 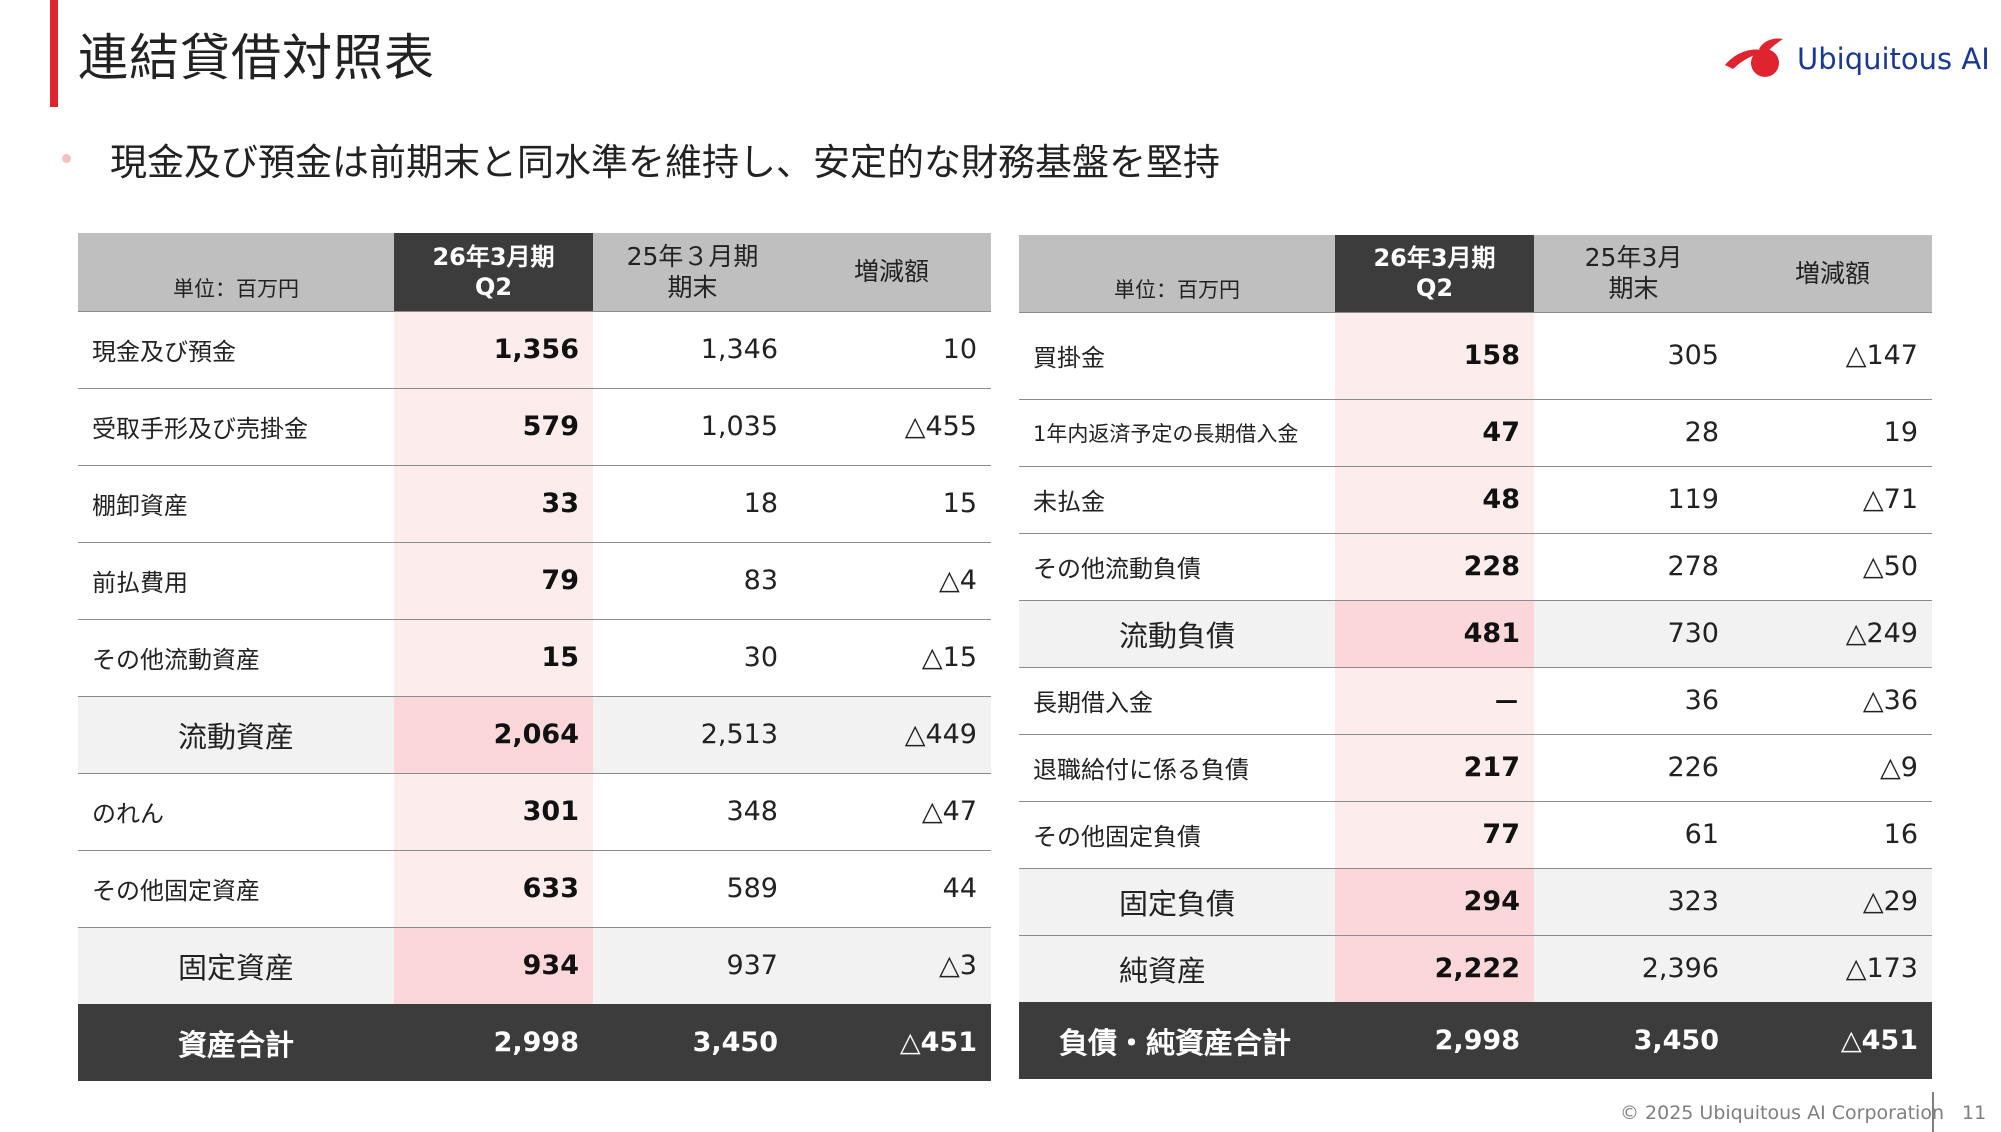 What do you see at coordinates (1434, 901) in the screenshot?
I see `current-value: 294` at bounding box center [1434, 901].